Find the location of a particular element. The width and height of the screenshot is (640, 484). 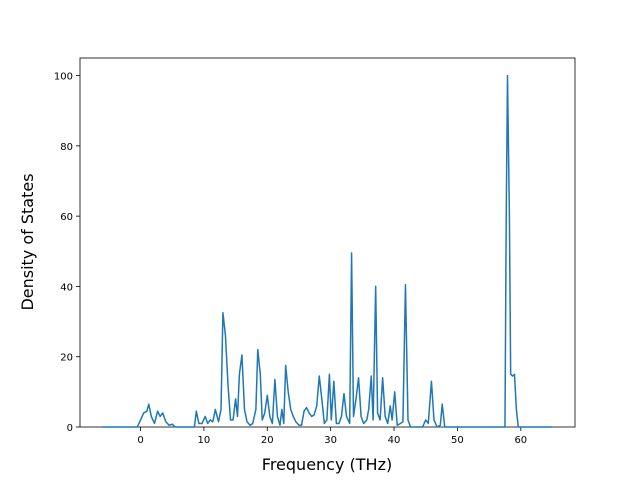

y-tick-label: 40 is located at coordinates (66, 287).